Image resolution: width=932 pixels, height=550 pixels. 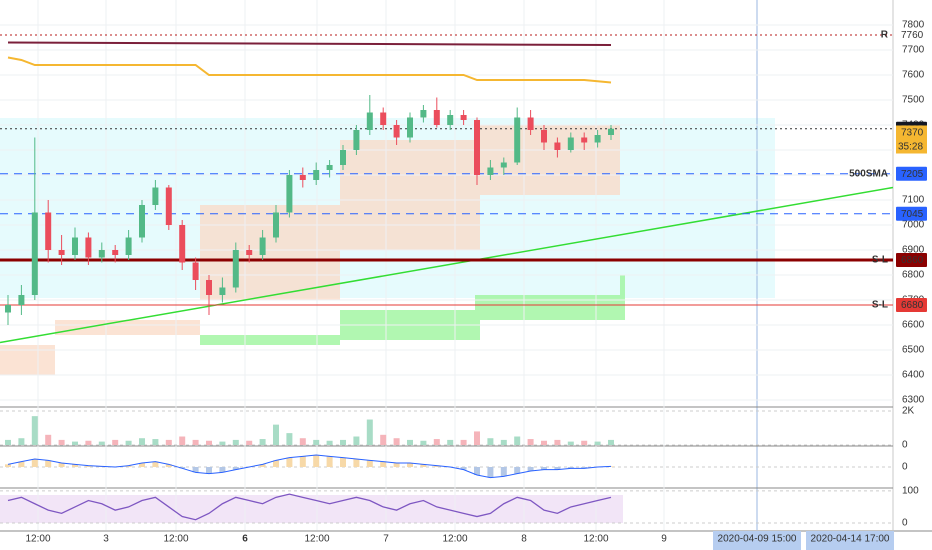 I want to click on date-tag, so click(x=850, y=540).